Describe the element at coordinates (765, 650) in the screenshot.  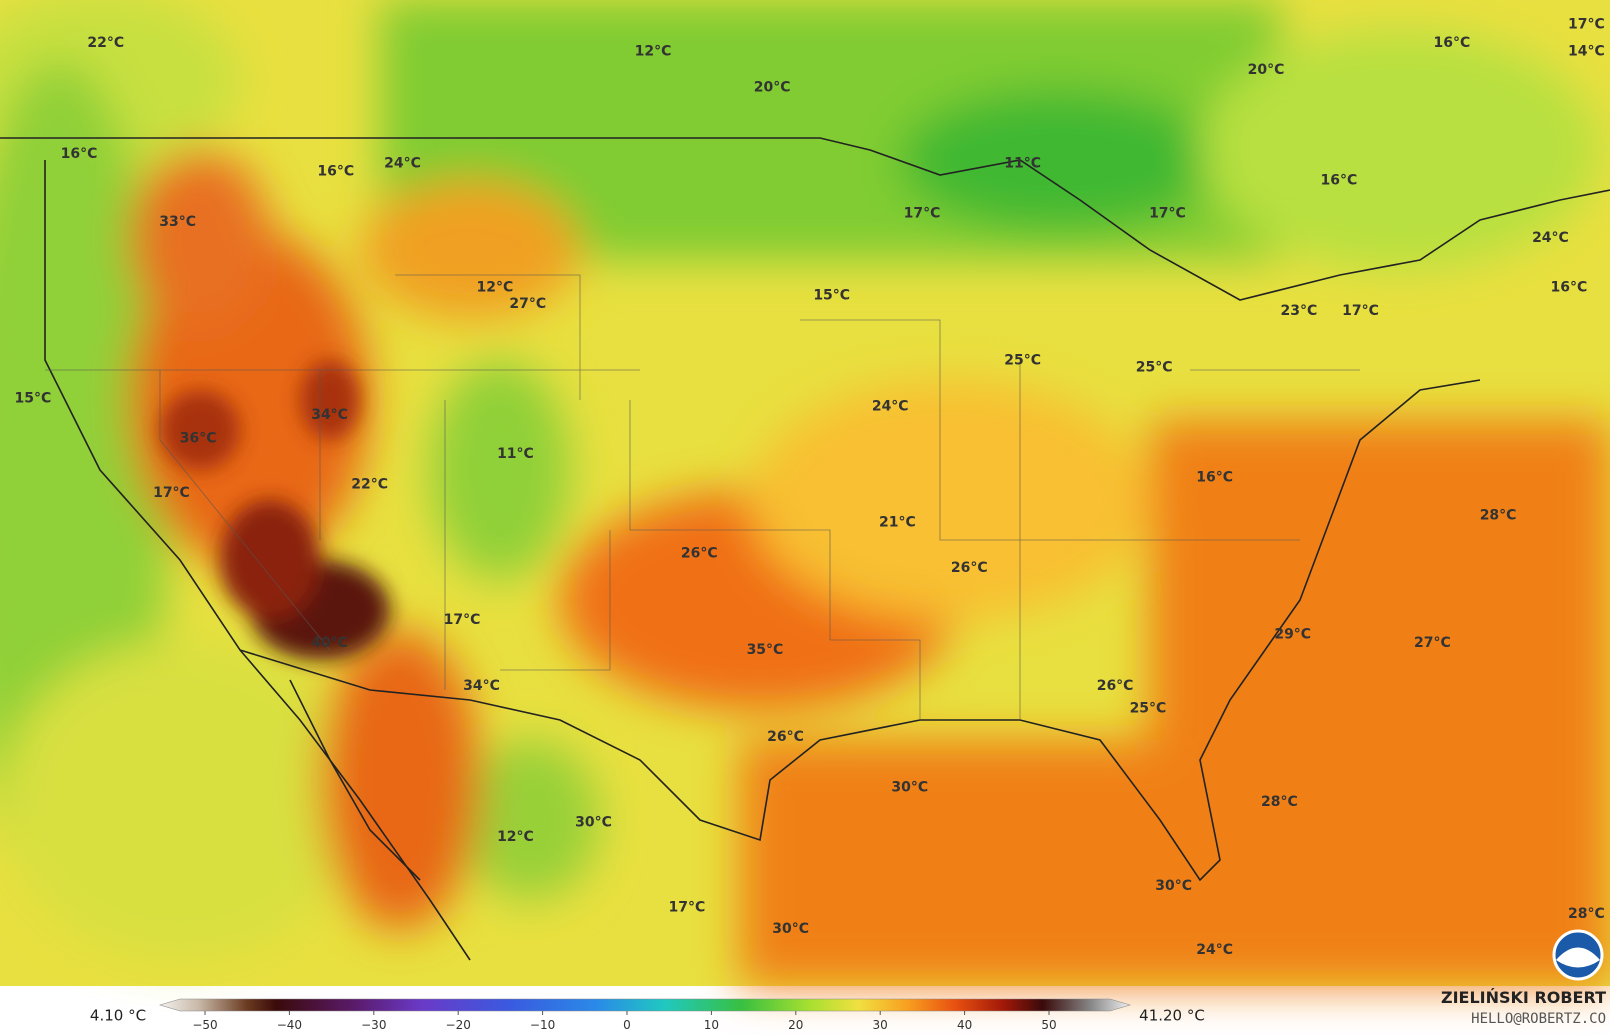
I see `temp-label: 35°C` at that location.